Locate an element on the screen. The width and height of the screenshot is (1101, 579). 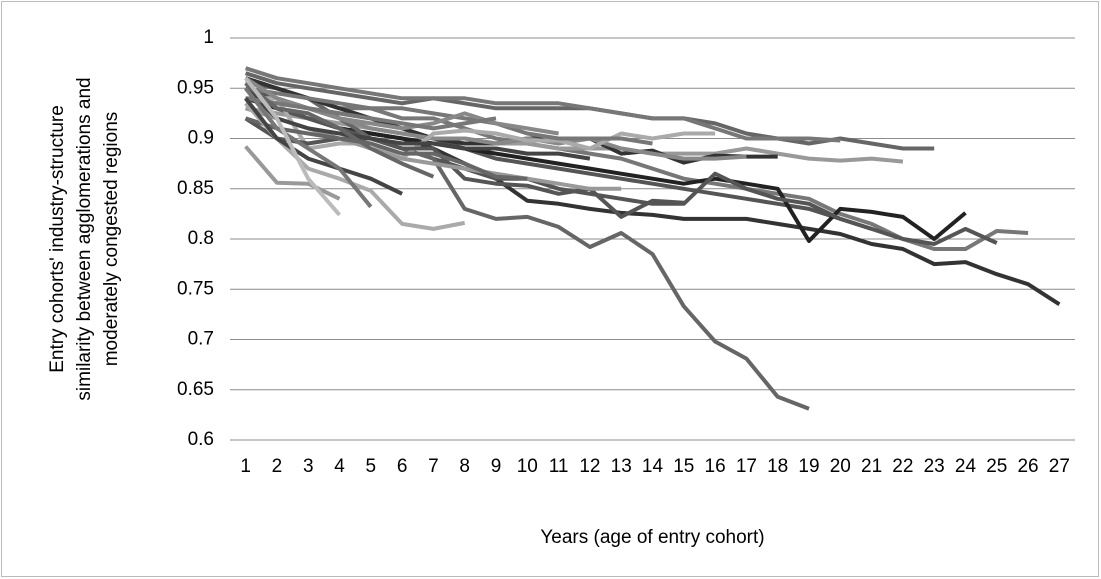
y-tick-label: 0.85 is located at coordinates (195, 188).